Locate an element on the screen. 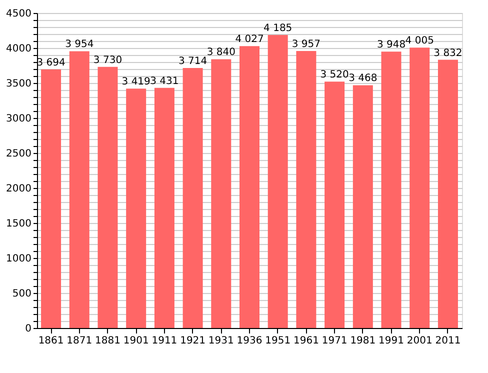 This screenshot has height=373, width=488. data-label: 4 027 is located at coordinates (249, 40).